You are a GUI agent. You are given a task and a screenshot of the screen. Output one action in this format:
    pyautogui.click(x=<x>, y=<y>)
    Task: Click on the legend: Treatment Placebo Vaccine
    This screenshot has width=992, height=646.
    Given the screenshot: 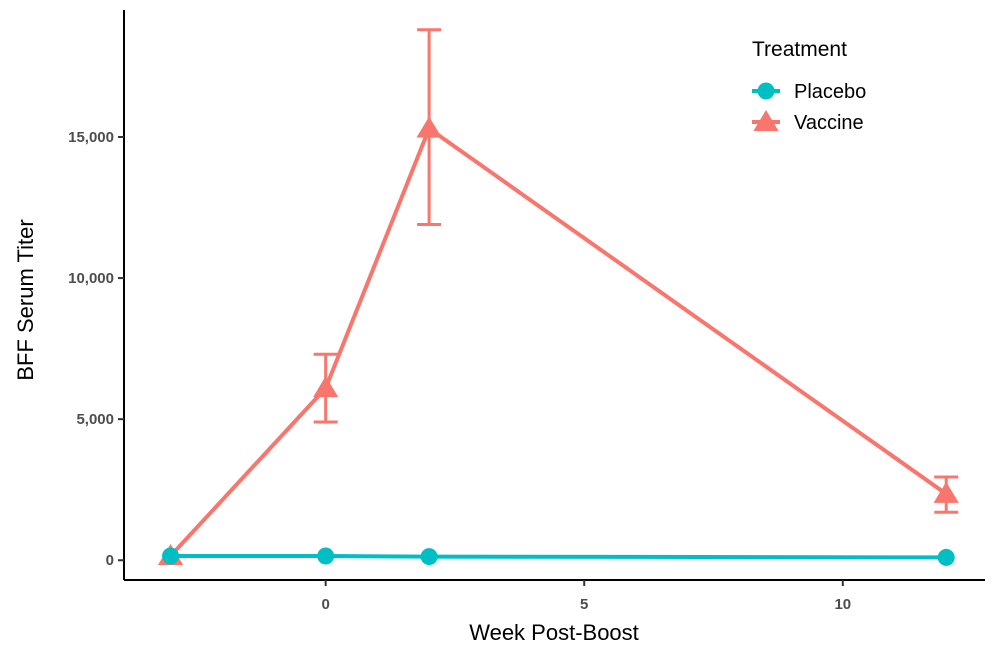 What is the action you would take?
    pyautogui.click(x=809, y=86)
    